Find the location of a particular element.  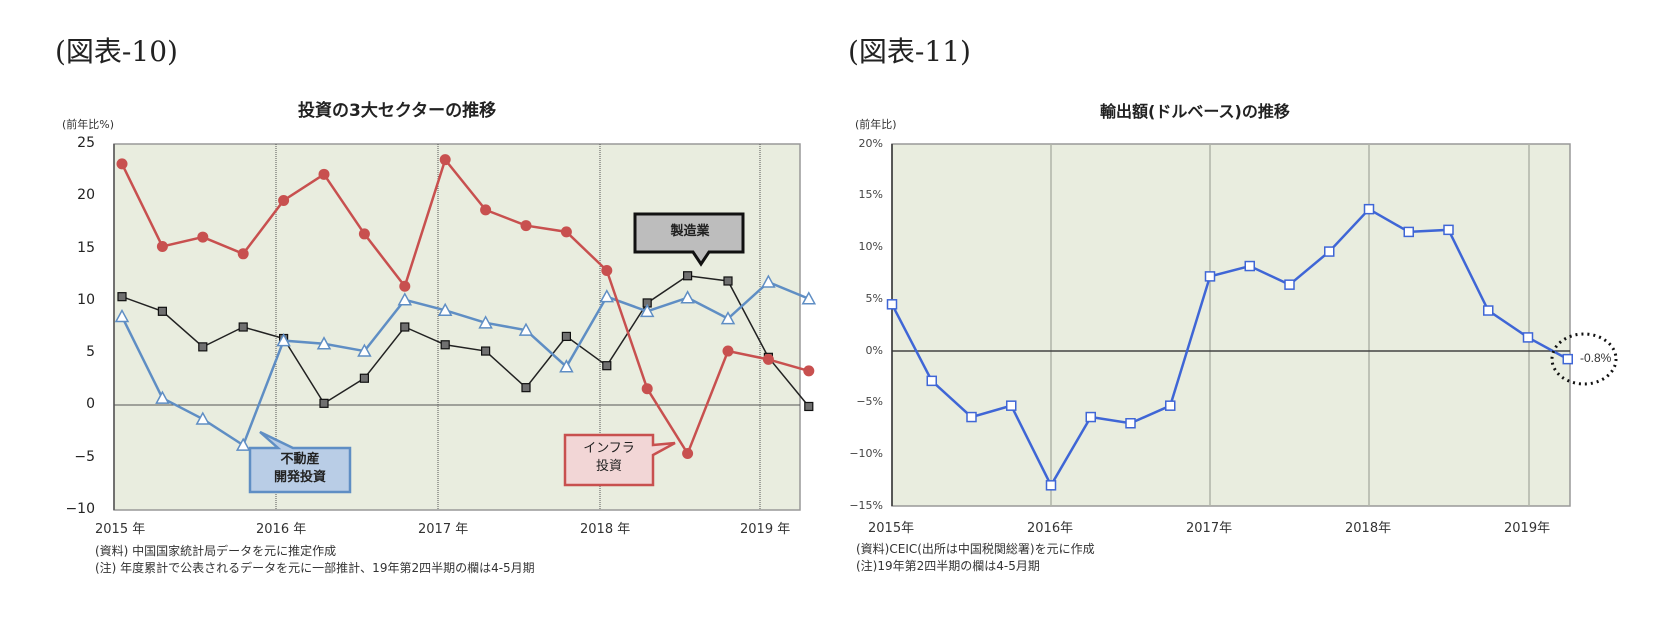

ytick: −15% is located at coordinates (866, 505).